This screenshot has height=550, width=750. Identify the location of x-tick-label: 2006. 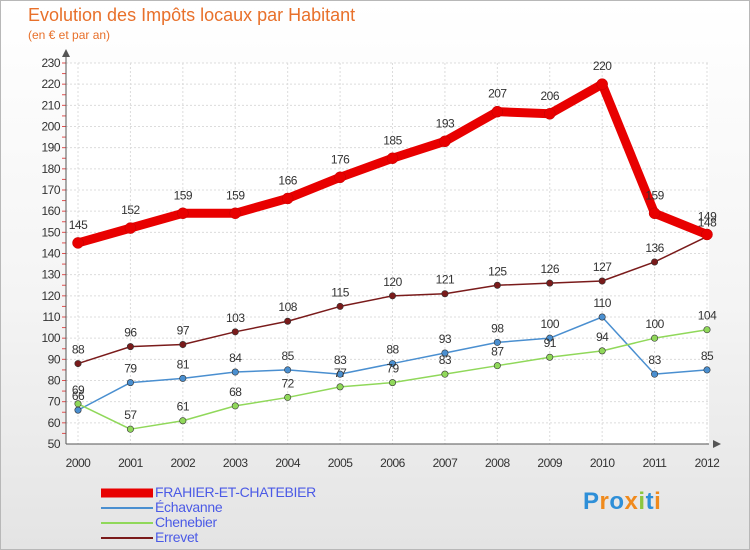
(393, 463).